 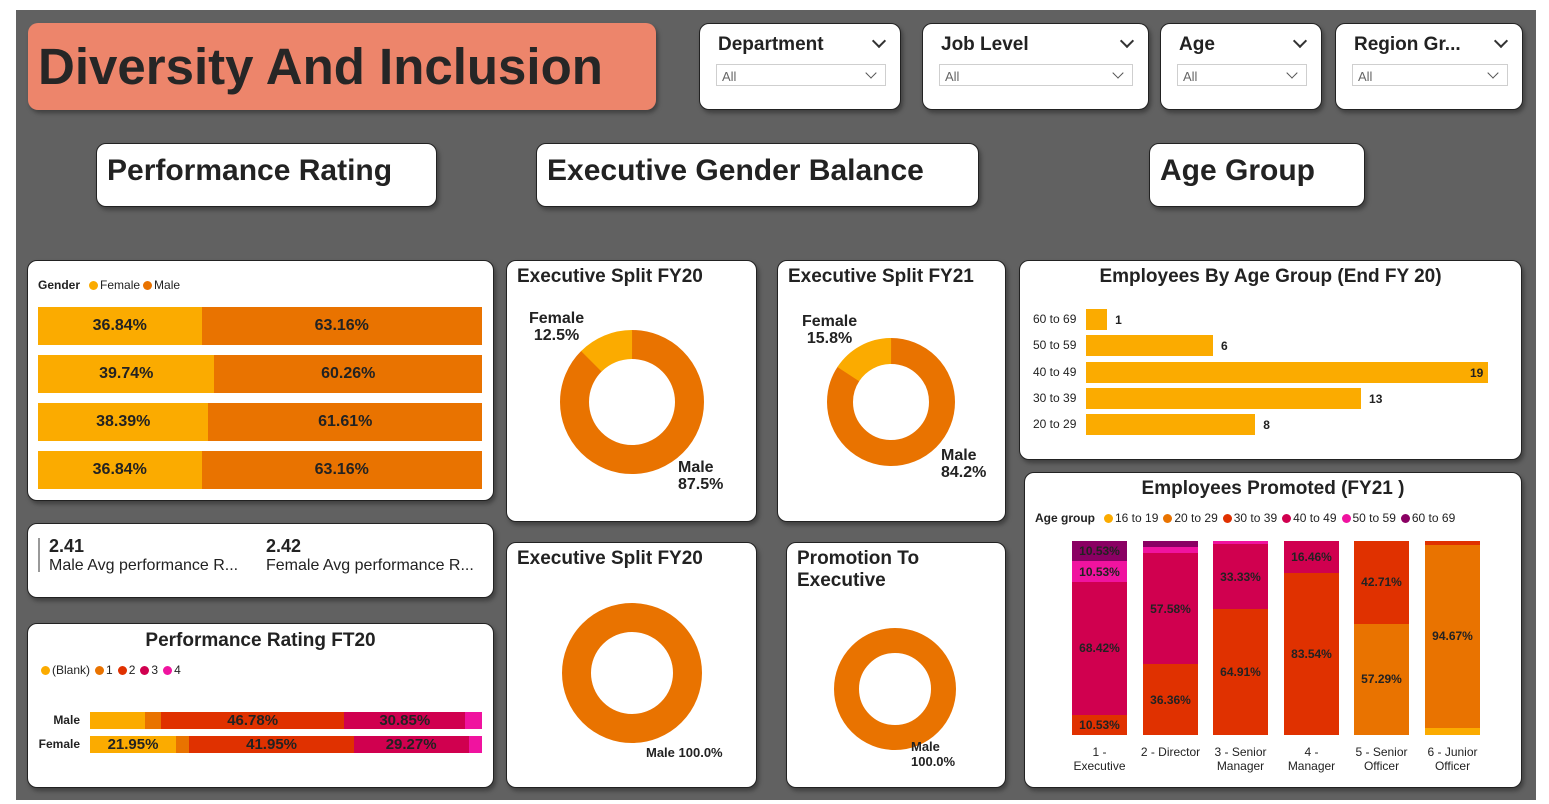 I want to click on male-avg-value: 2.41, so click(x=67, y=546).